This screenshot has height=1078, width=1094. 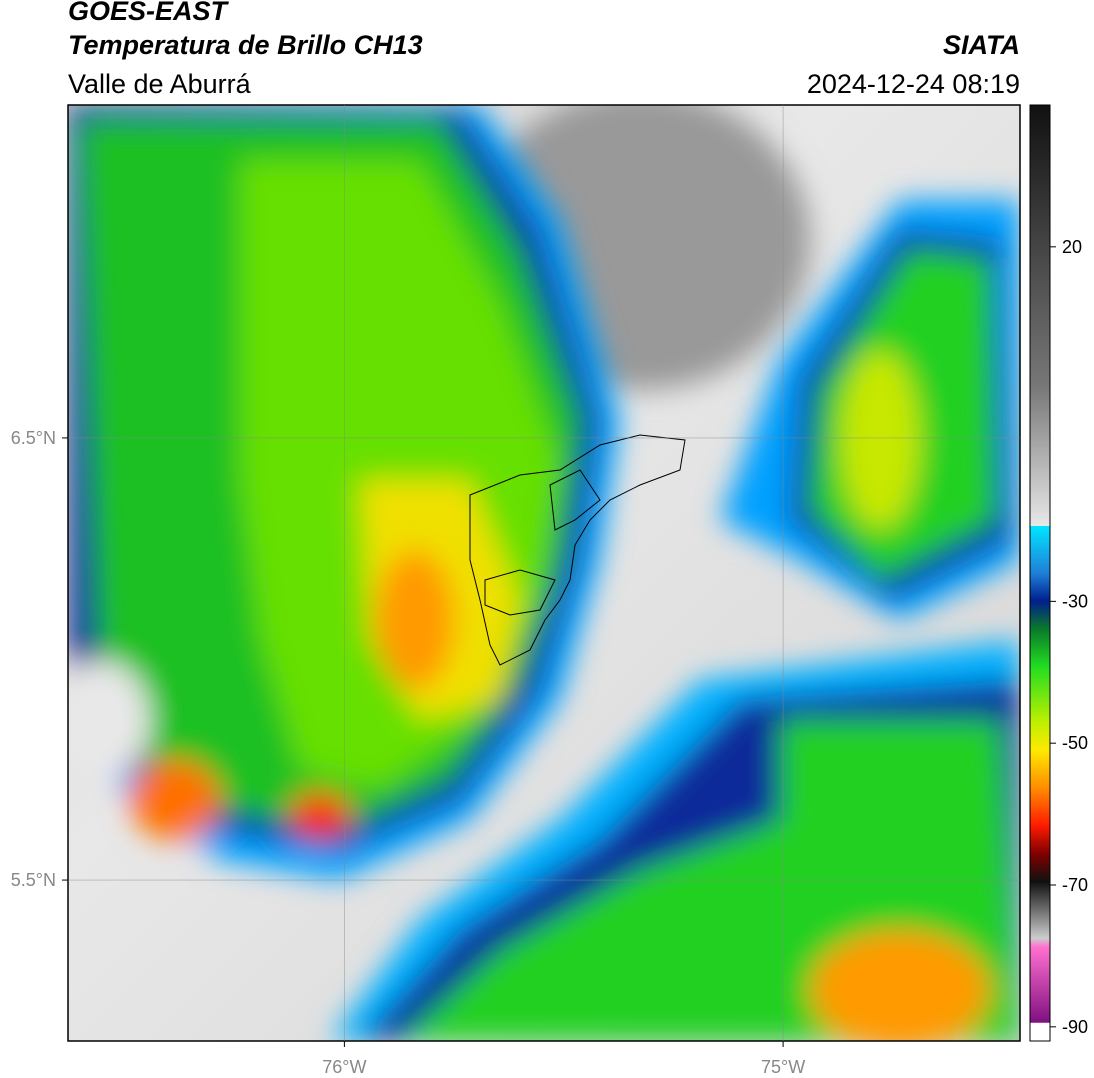 I want to click on colorbar-tick-label: -50, so click(x=1075, y=743).